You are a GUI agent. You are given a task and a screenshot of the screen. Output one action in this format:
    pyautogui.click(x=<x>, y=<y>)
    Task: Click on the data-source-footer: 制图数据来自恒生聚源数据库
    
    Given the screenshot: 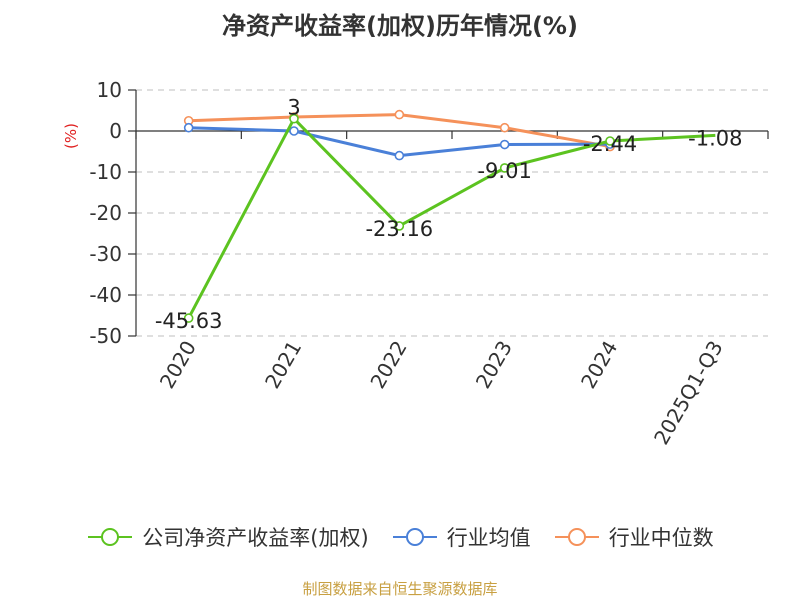 What is the action you would take?
    pyautogui.click(x=400, y=589)
    